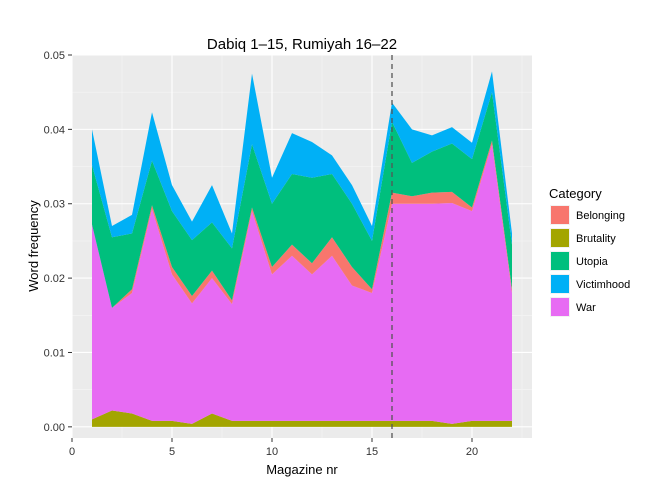 The image size is (661, 493). I want to click on x-tick-label: 5, so click(172, 452).